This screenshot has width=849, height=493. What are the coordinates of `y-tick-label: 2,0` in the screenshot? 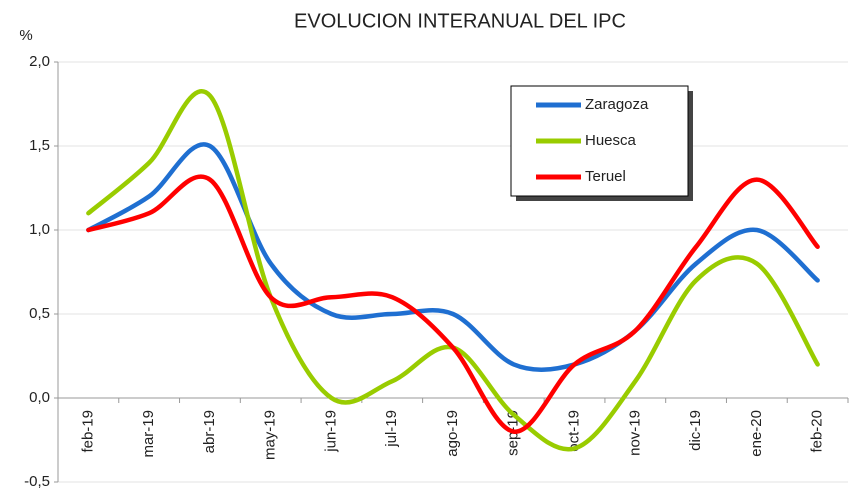 It's located at (39, 61).